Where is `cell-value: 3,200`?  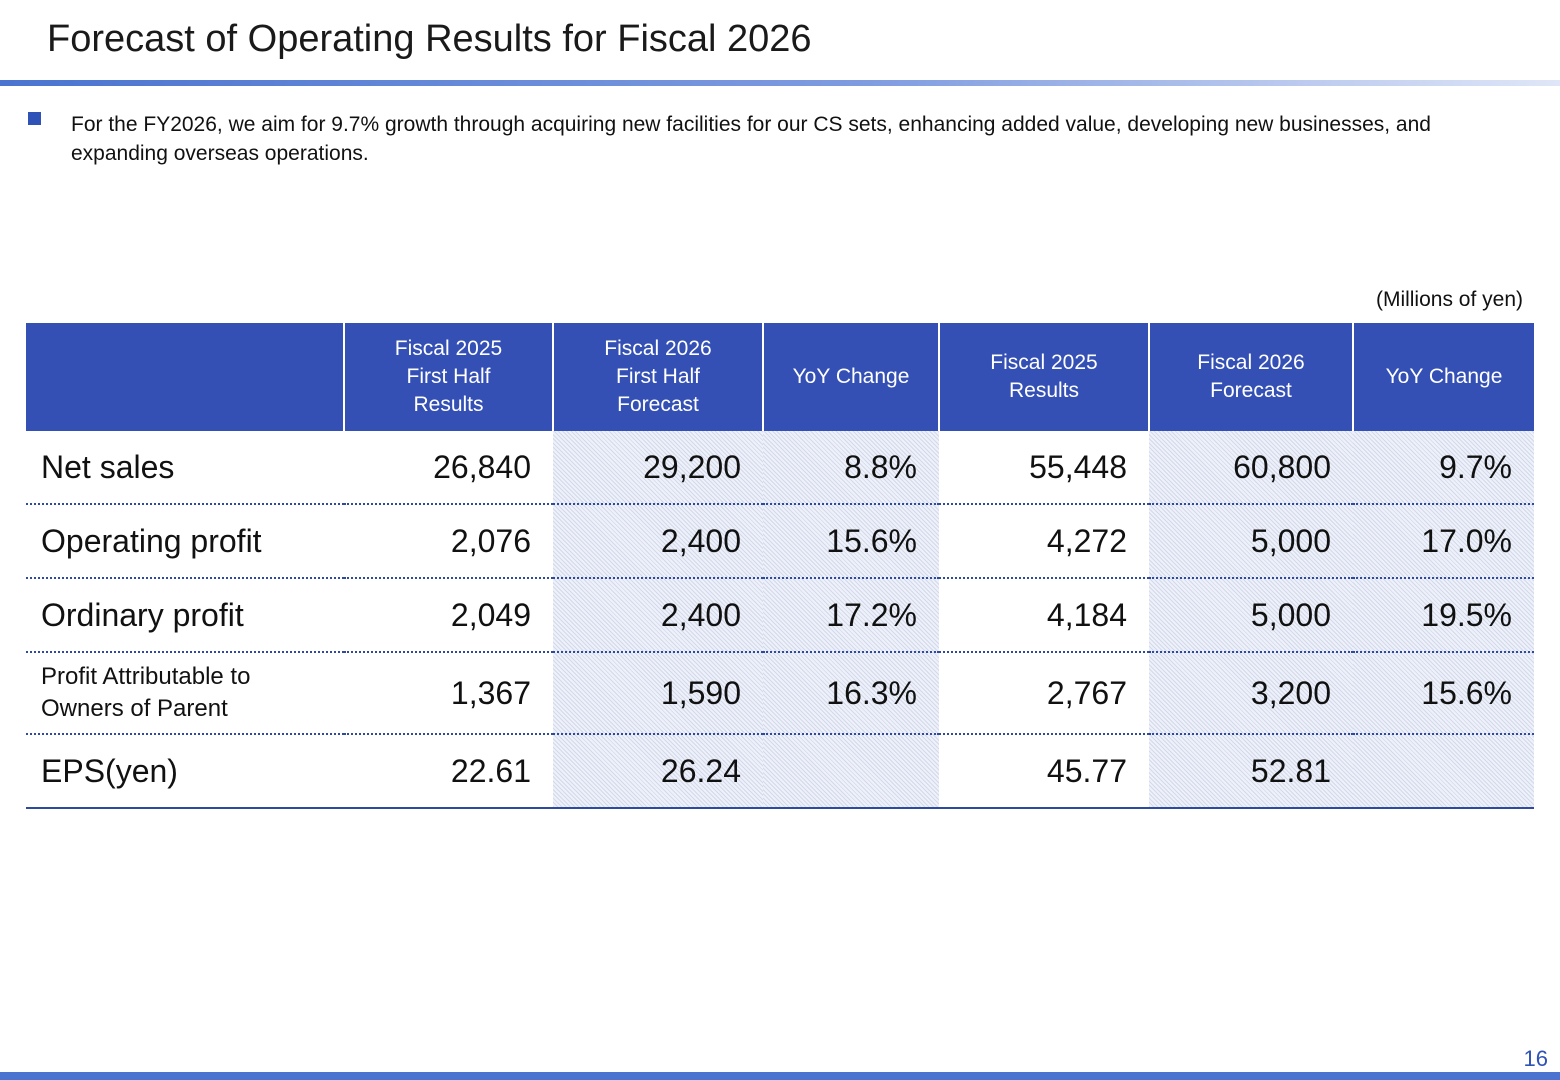 cell-value: 3,200 is located at coordinates (1251, 693).